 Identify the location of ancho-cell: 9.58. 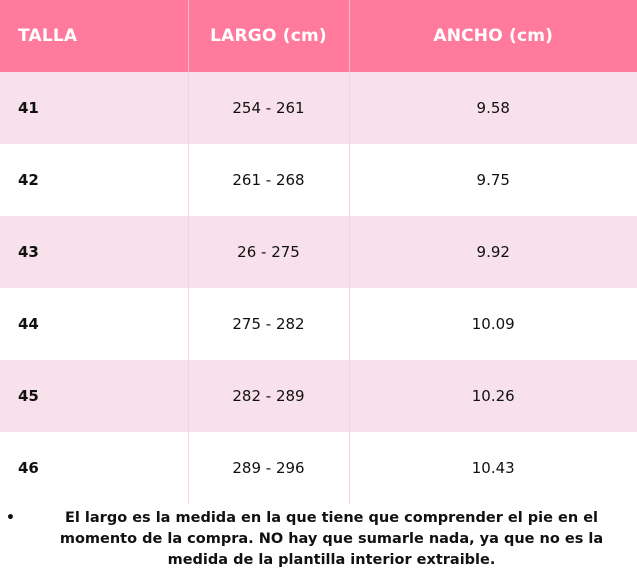
(493, 108).